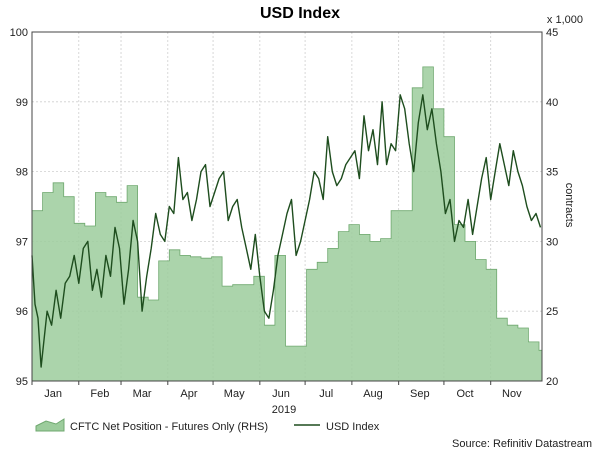  Describe the element at coordinates (373, 394) in the screenshot. I see `x-tick-label: Aug` at that location.